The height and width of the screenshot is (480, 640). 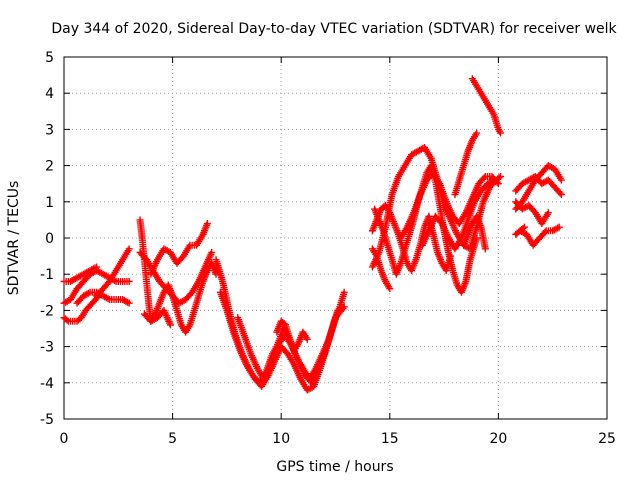 What do you see at coordinates (334, 467) in the screenshot?
I see `x-axis-label: GPS time / hours` at bounding box center [334, 467].